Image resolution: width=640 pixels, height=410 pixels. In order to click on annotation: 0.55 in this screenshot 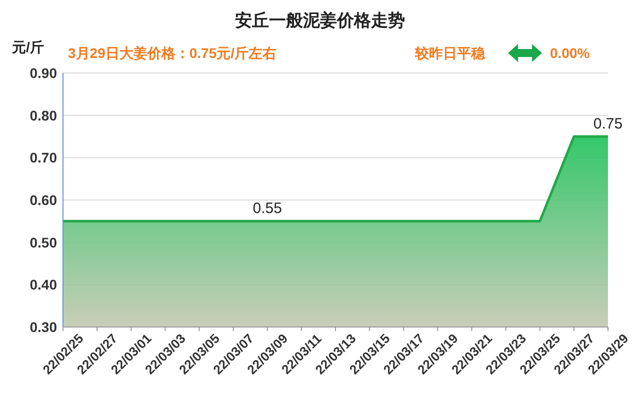, I will do `click(267, 209)`.